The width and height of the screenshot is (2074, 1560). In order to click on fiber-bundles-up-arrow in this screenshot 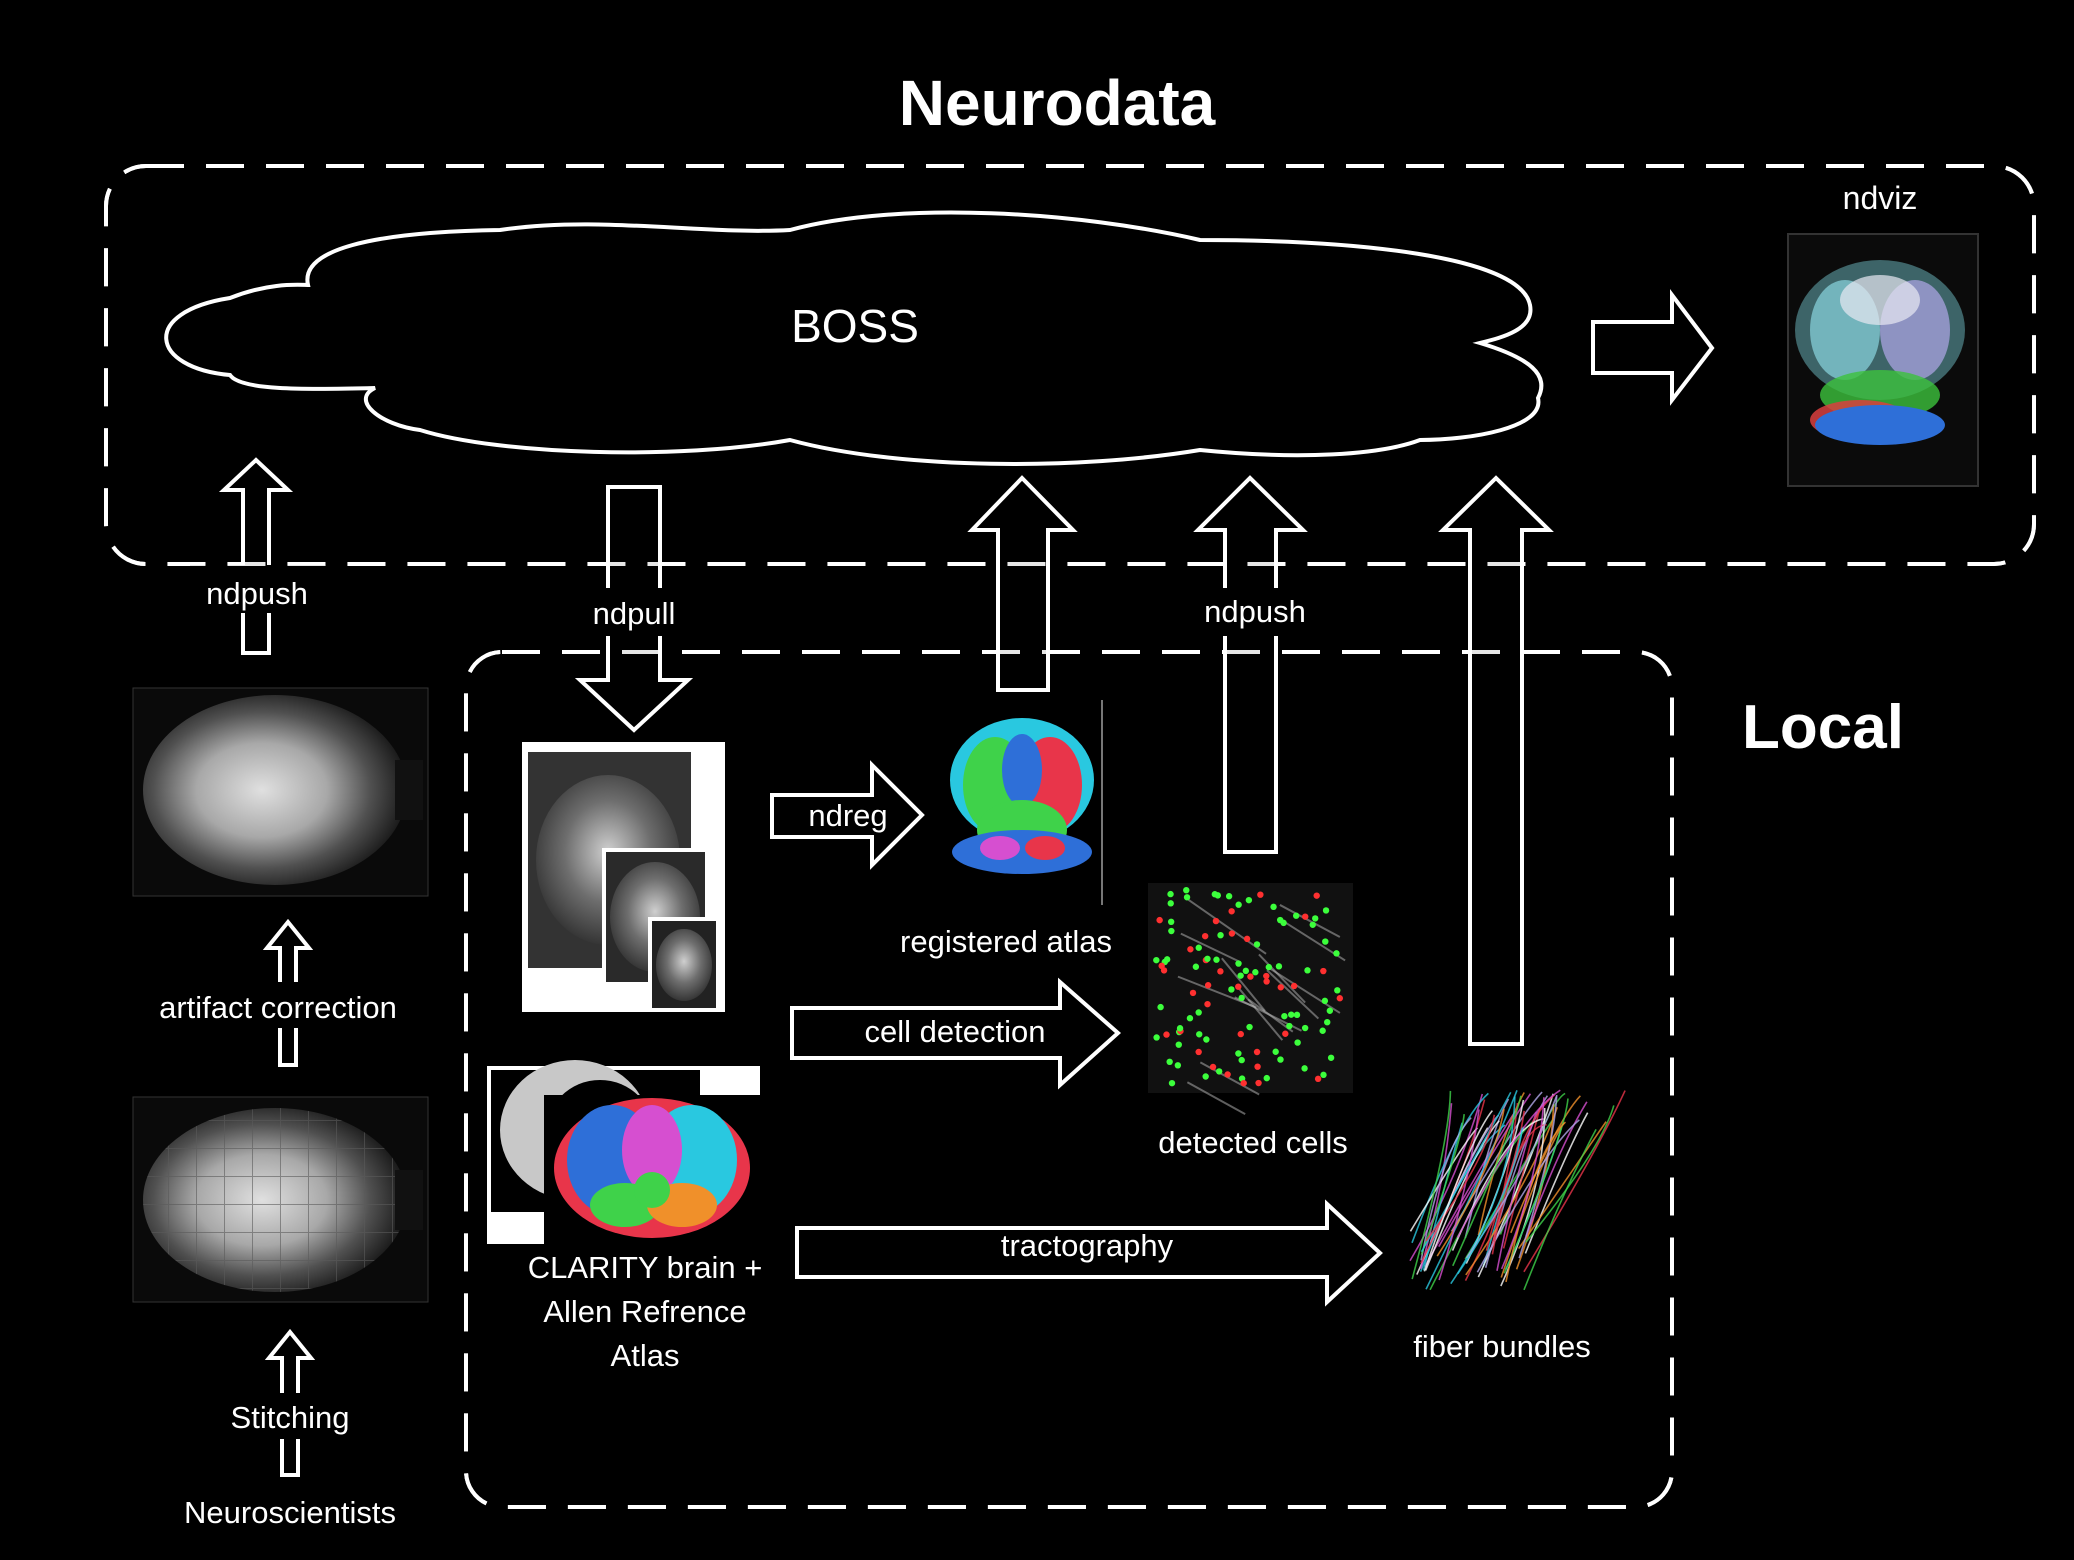, I will do `click(1496, 760)`.